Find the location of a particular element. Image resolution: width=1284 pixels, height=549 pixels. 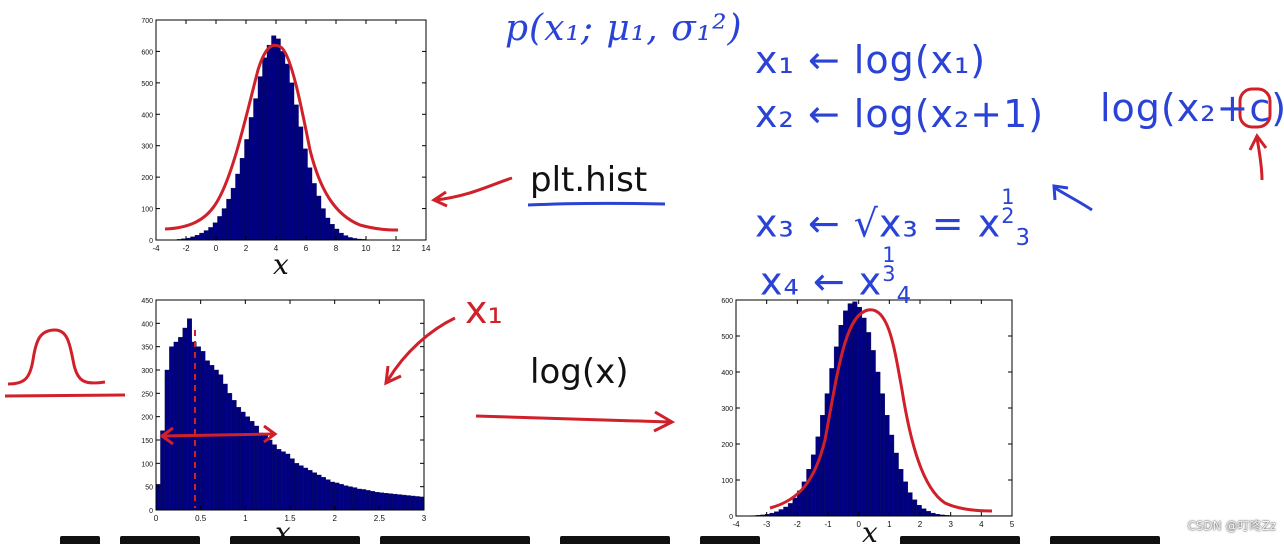

t2-arrow: ← is located at coordinates (824, 114).